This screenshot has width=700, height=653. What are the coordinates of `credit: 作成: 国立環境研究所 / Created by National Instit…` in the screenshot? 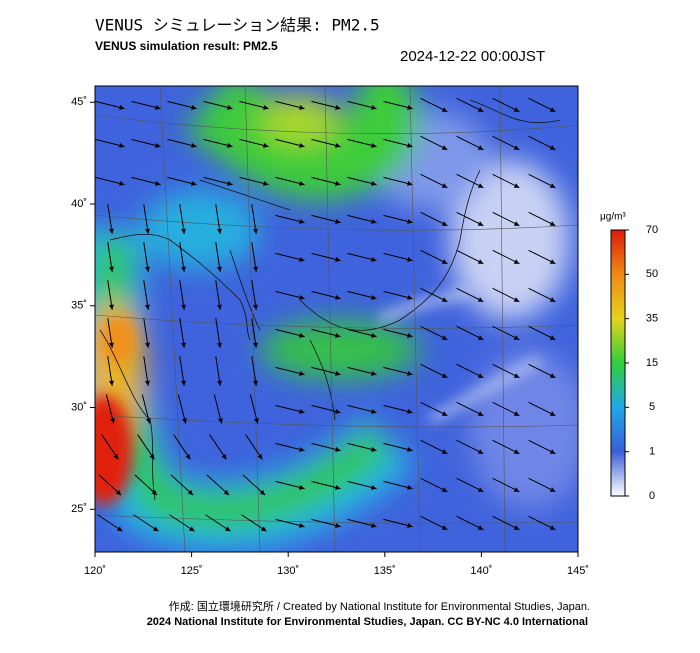 It's located at (379, 606).